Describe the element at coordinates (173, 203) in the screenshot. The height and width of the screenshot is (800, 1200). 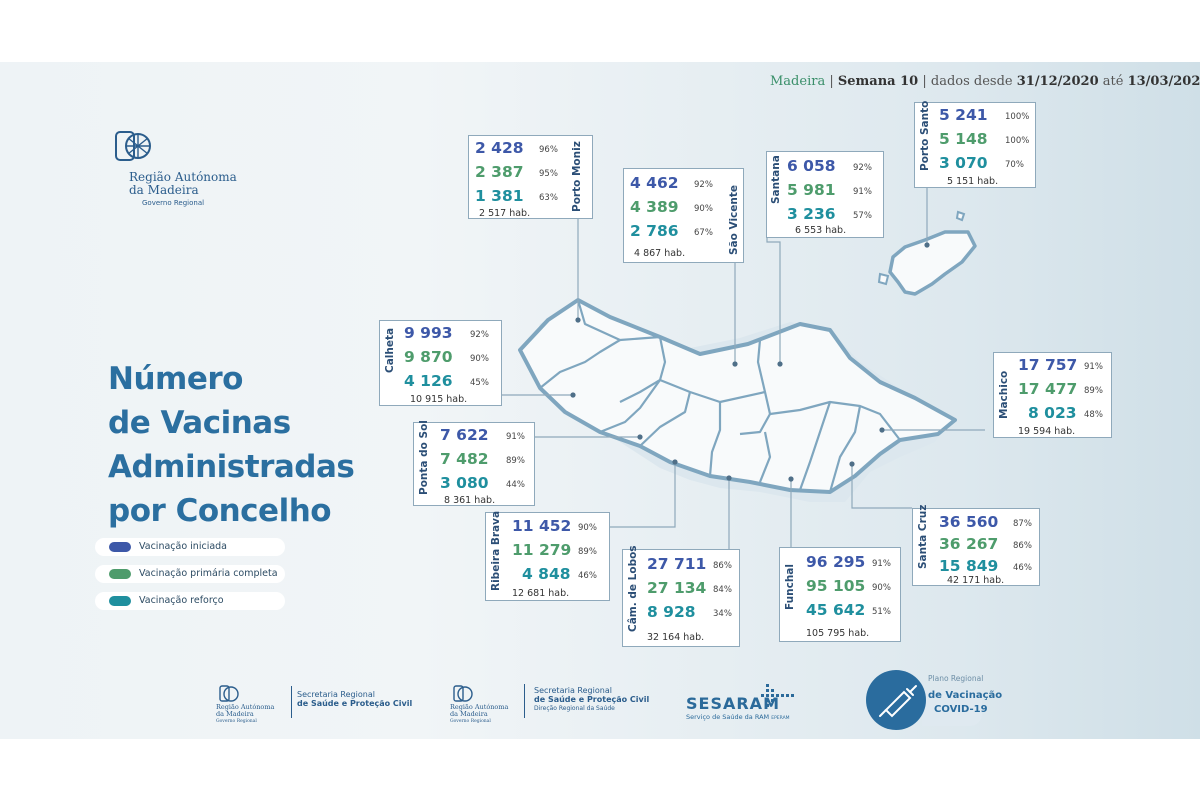
I see `logo-line-3: Governo Regional` at that location.